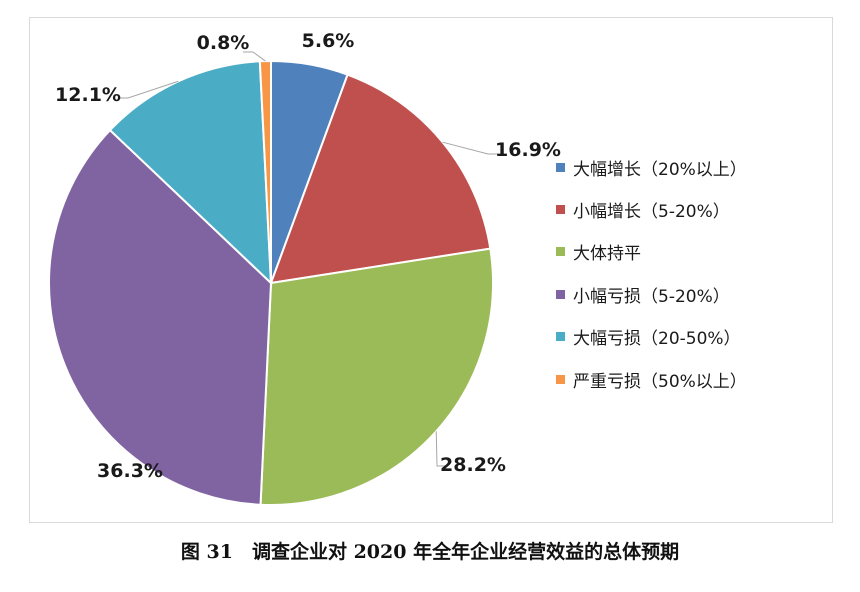 This screenshot has height=592, width=860. I want to click on legend-item: 严重亏损（50%以上）, so click(651, 379).